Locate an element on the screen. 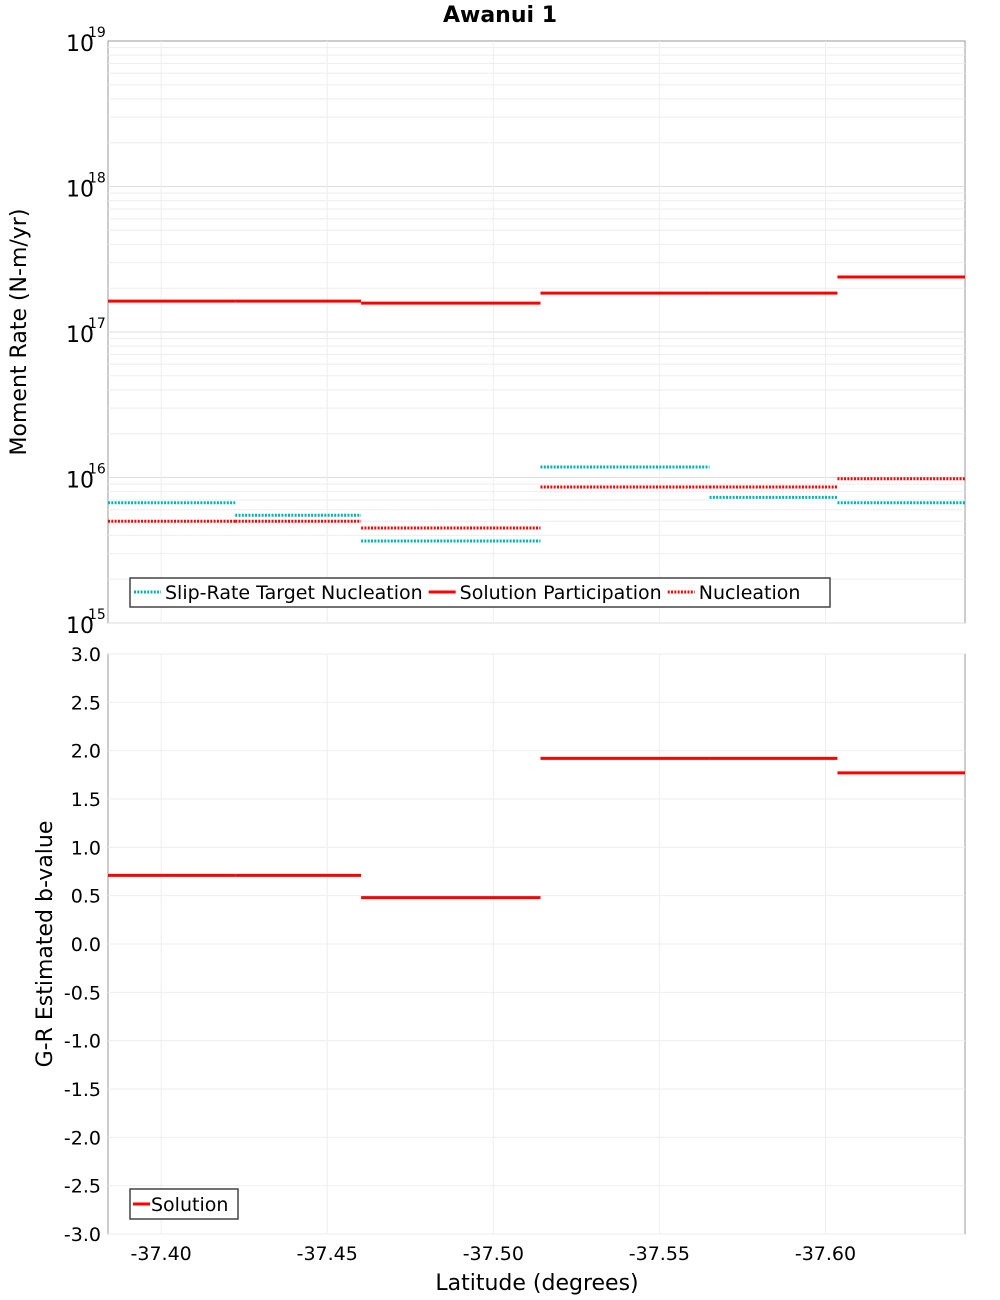 This screenshot has height=1300, width=1000. legend-box is located at coordinates (480, 592).